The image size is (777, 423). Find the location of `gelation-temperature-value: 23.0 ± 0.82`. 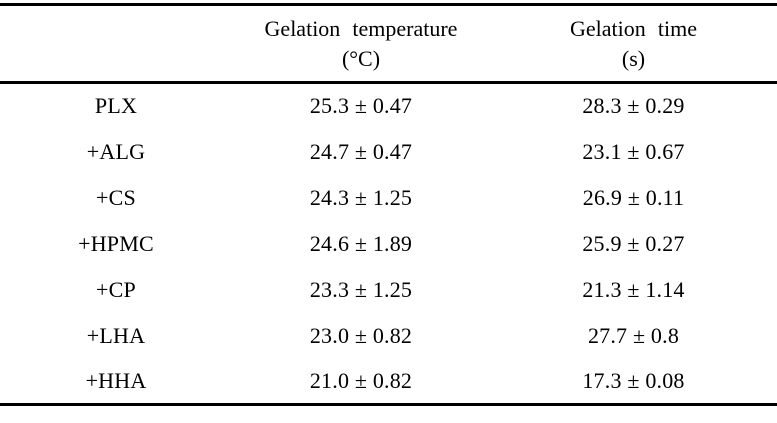

gelation-temperature-value: 23.0 ± 0.82 is located at coordinates (361, 335).